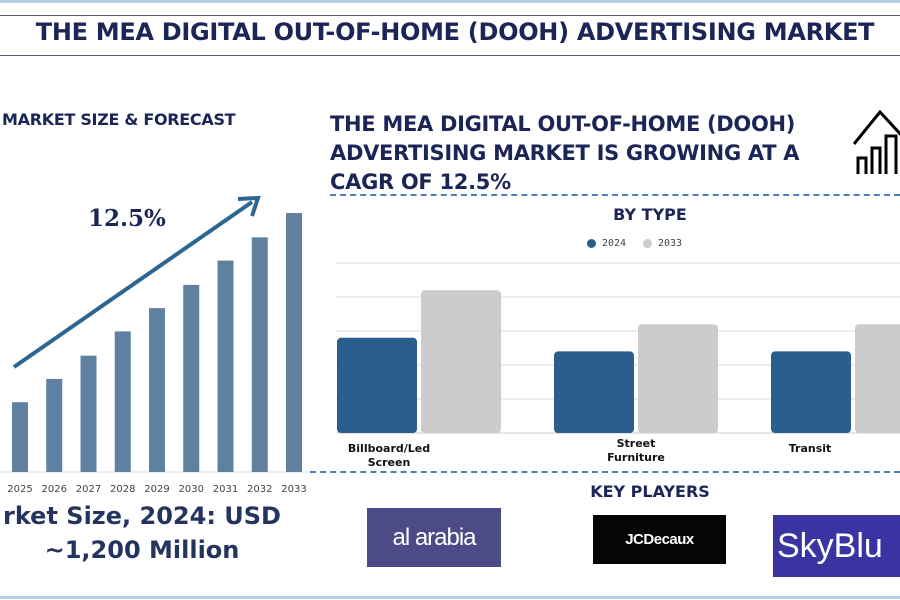  Describe the element at coordinates (191, 378) in the screenshot. I see `forecast-bar-2030` at that location.